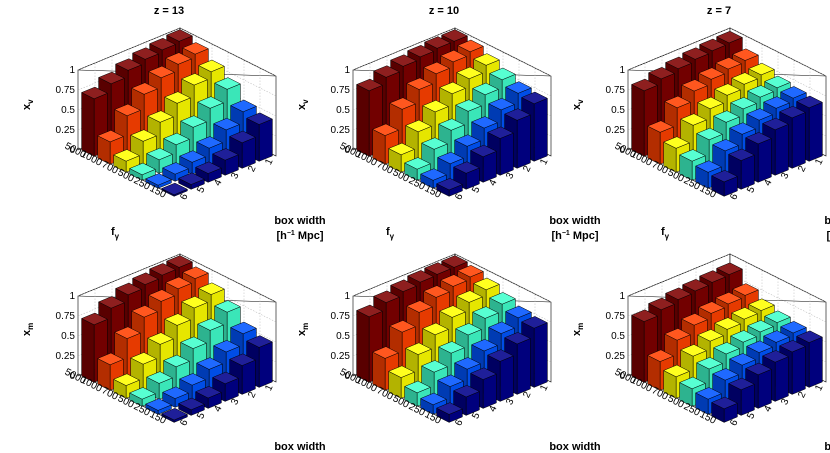  Describe the element at coordinates (72, 70) in the screenshot. I see `z-tick-label: 1` at that location.